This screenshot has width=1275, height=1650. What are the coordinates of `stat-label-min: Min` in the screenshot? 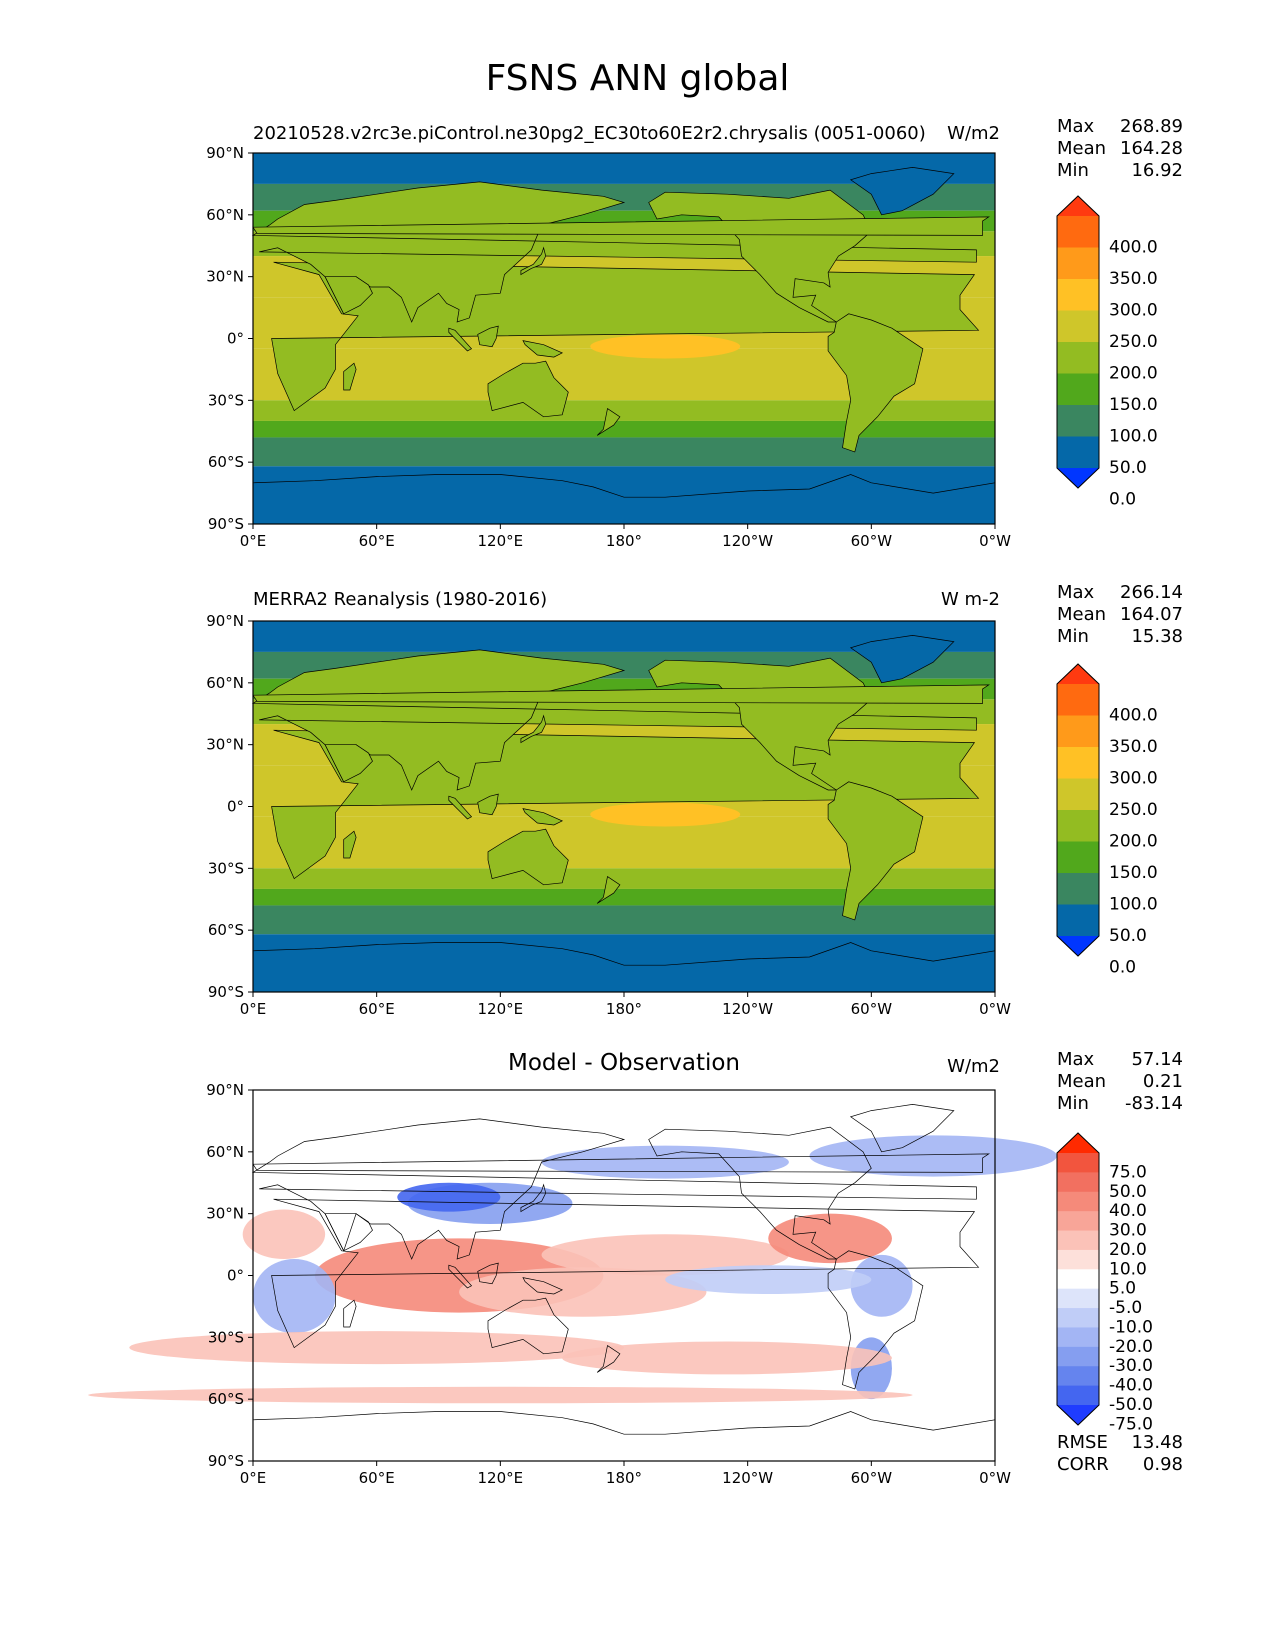 It's located at (1073, 170).